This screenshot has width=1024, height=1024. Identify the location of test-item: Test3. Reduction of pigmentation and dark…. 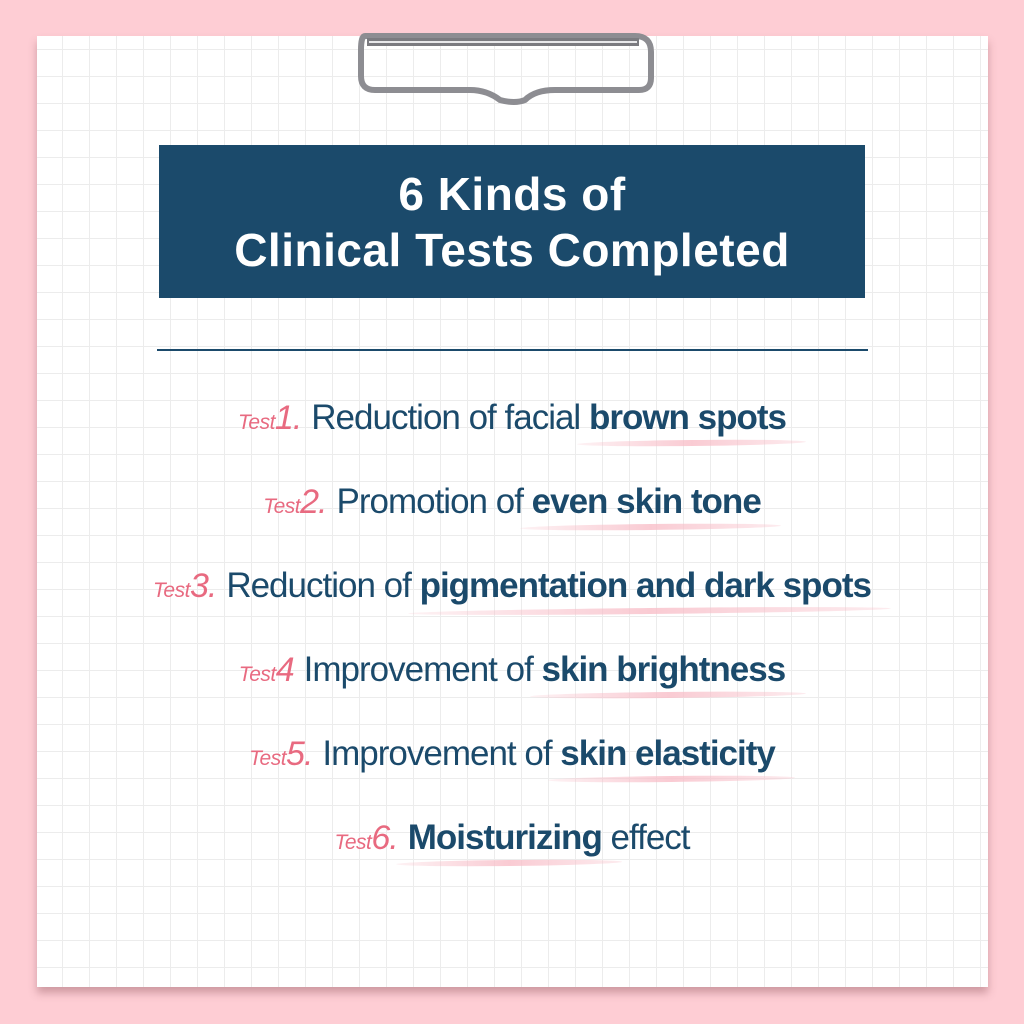
(512, 586).